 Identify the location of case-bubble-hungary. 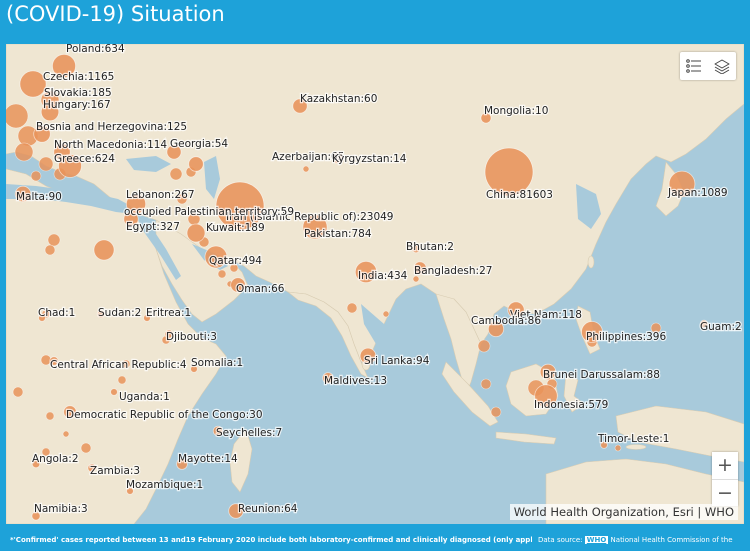
(50, 112).